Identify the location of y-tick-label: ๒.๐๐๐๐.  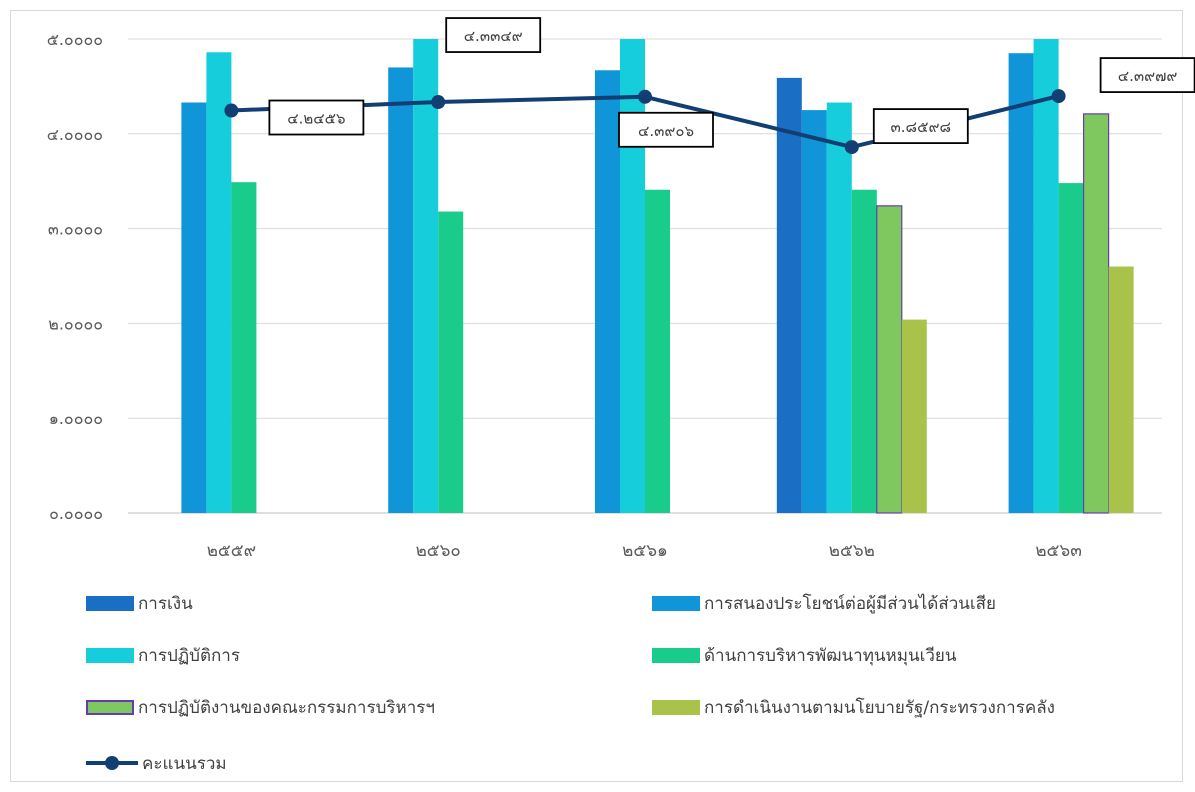
(75, 323).